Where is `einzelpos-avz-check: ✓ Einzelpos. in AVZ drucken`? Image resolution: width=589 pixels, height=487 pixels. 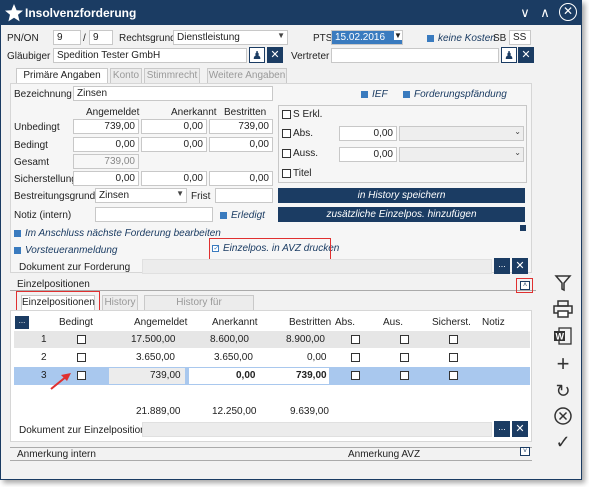 einzelpos-avz-check: ✓ Einzelpos. in AVZ drucken is located at coordinates (275, 248).